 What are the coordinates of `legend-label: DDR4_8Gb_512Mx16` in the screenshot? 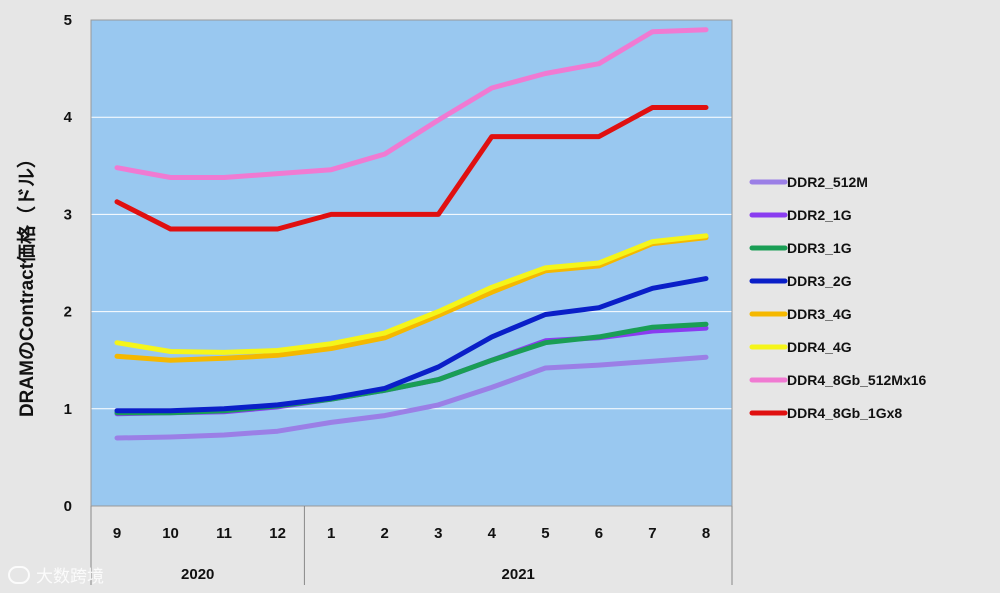 It's located at (857, 380).